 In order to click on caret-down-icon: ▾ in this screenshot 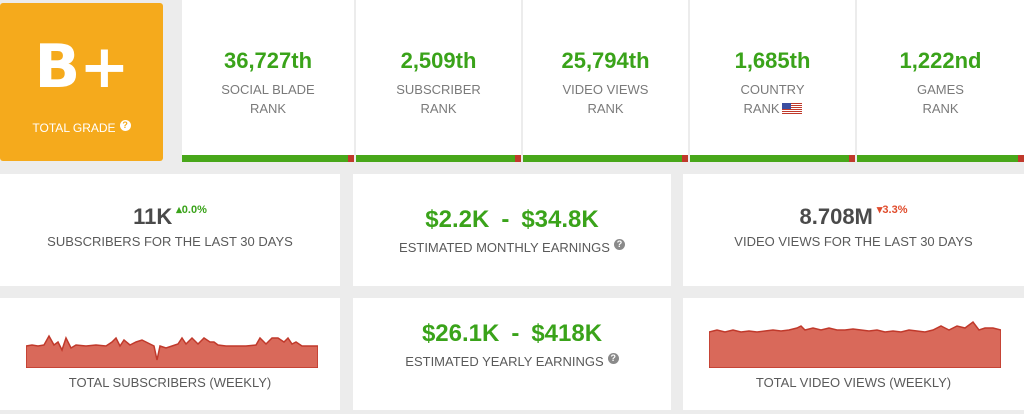, I will do `click(879, 210)`.